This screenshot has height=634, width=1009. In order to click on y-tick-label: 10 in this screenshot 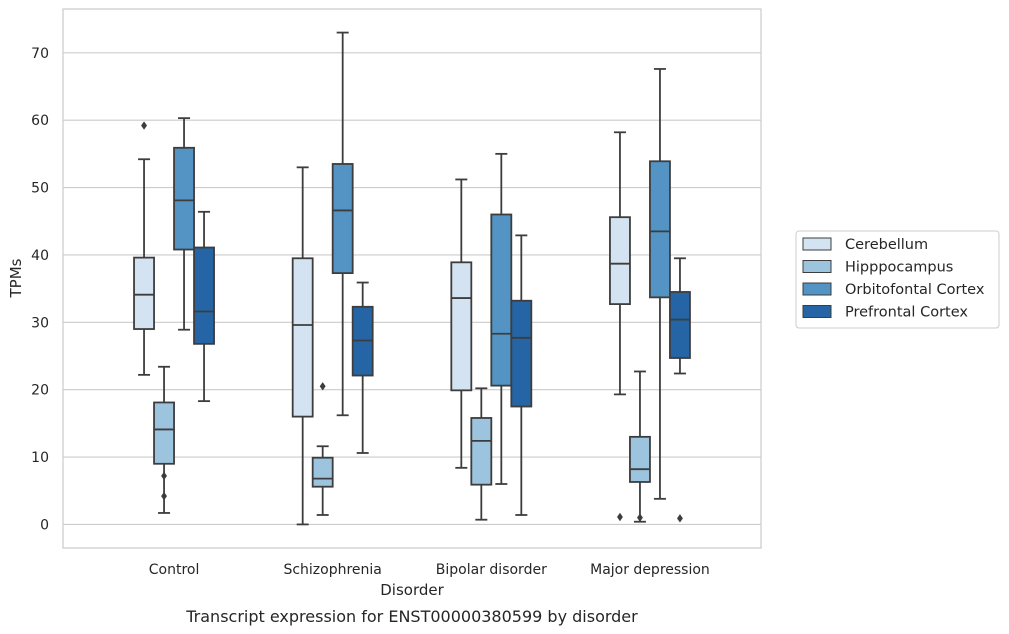, I will do `click(40, 458)`.